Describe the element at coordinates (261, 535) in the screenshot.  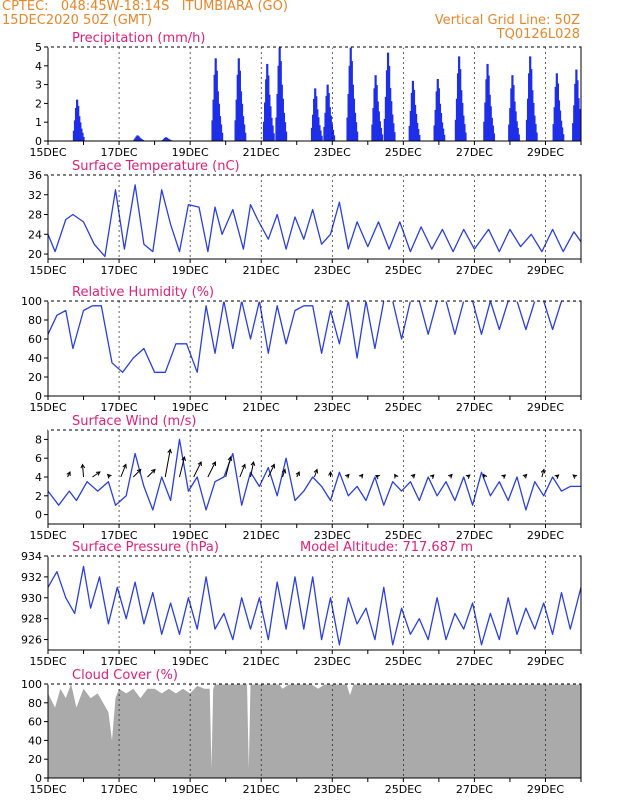
I see `wind-xtick-label: 21DEC` at that location.